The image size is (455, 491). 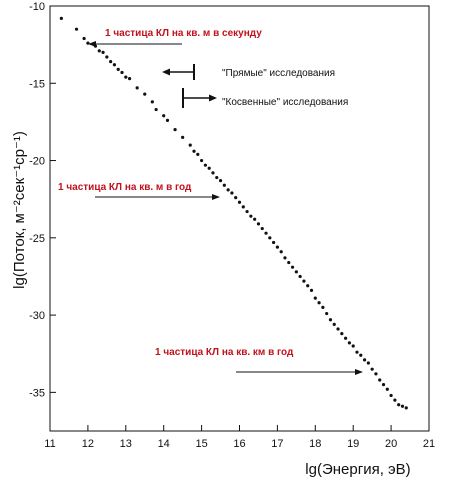 I want to click on annotation-direct: "Прямые" исследования, so click(x=278, y=73).